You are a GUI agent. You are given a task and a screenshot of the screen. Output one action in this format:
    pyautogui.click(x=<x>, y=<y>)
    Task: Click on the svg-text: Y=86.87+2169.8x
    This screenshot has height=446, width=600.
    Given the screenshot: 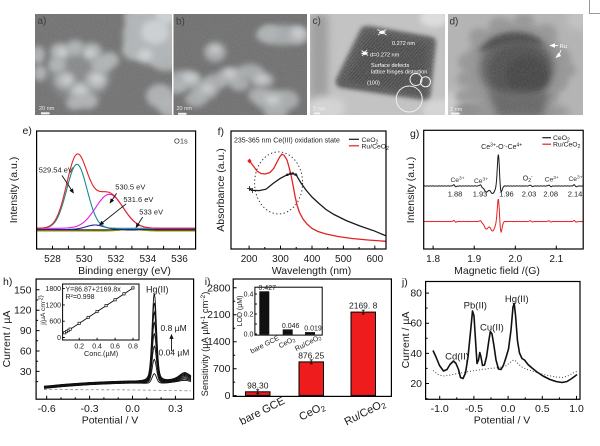 What is the action you would take?
    pyautogui.click(x=94, y=290)
    